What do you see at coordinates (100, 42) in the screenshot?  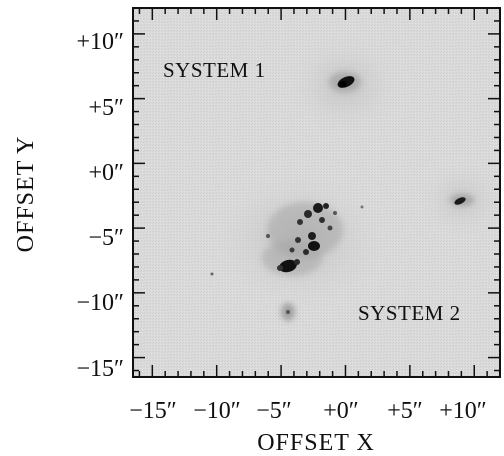 I see `y-tick-label: +10″` at bounding box center [100, 42].